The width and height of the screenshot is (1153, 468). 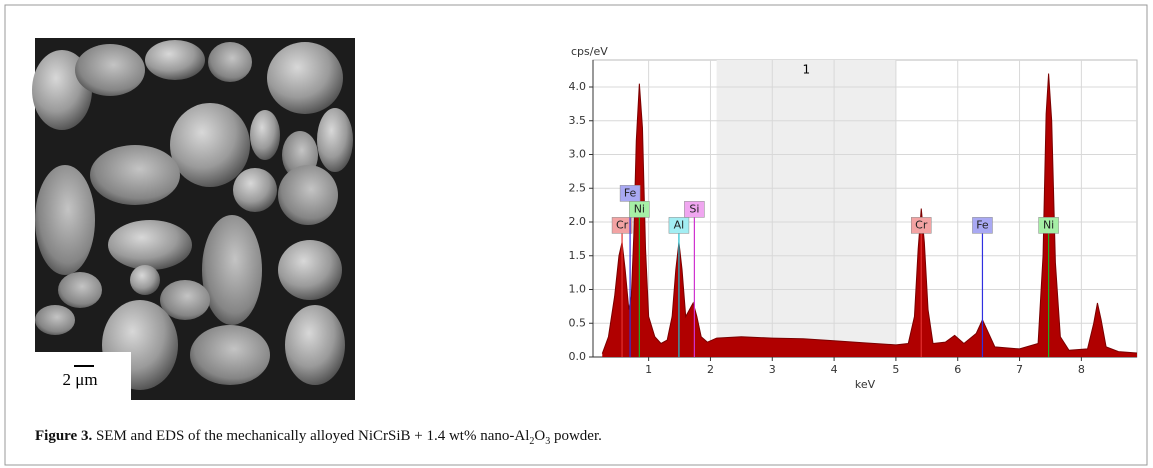 What do you see at coordinates (578, 120) in the screenshot?
I see `y-tick-label: 3.5` at bounding box center [578, 120].